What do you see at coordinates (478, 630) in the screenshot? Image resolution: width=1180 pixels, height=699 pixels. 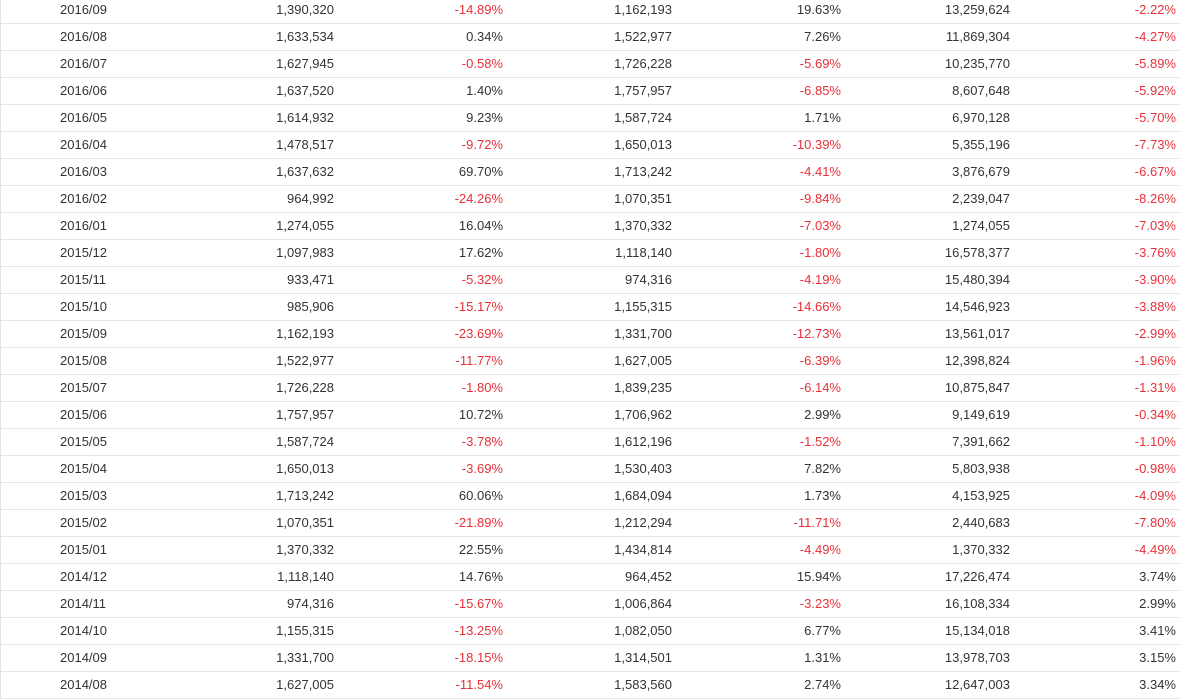 I see `change-cell: -13.25%` at bounding box center [478, 630].